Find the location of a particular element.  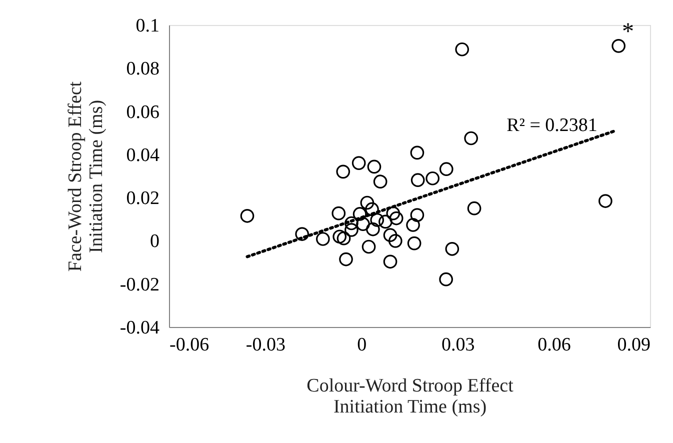

y-tick-label: 0.1 is located at coordinates (148, 26).